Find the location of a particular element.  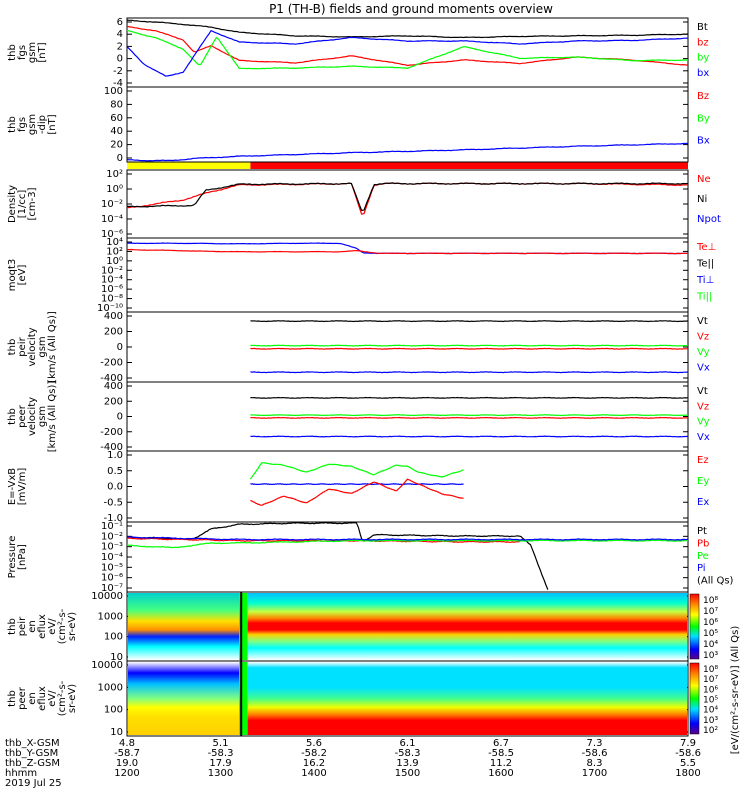

y-tick-label: 400 is located at coordinates (113, 316).